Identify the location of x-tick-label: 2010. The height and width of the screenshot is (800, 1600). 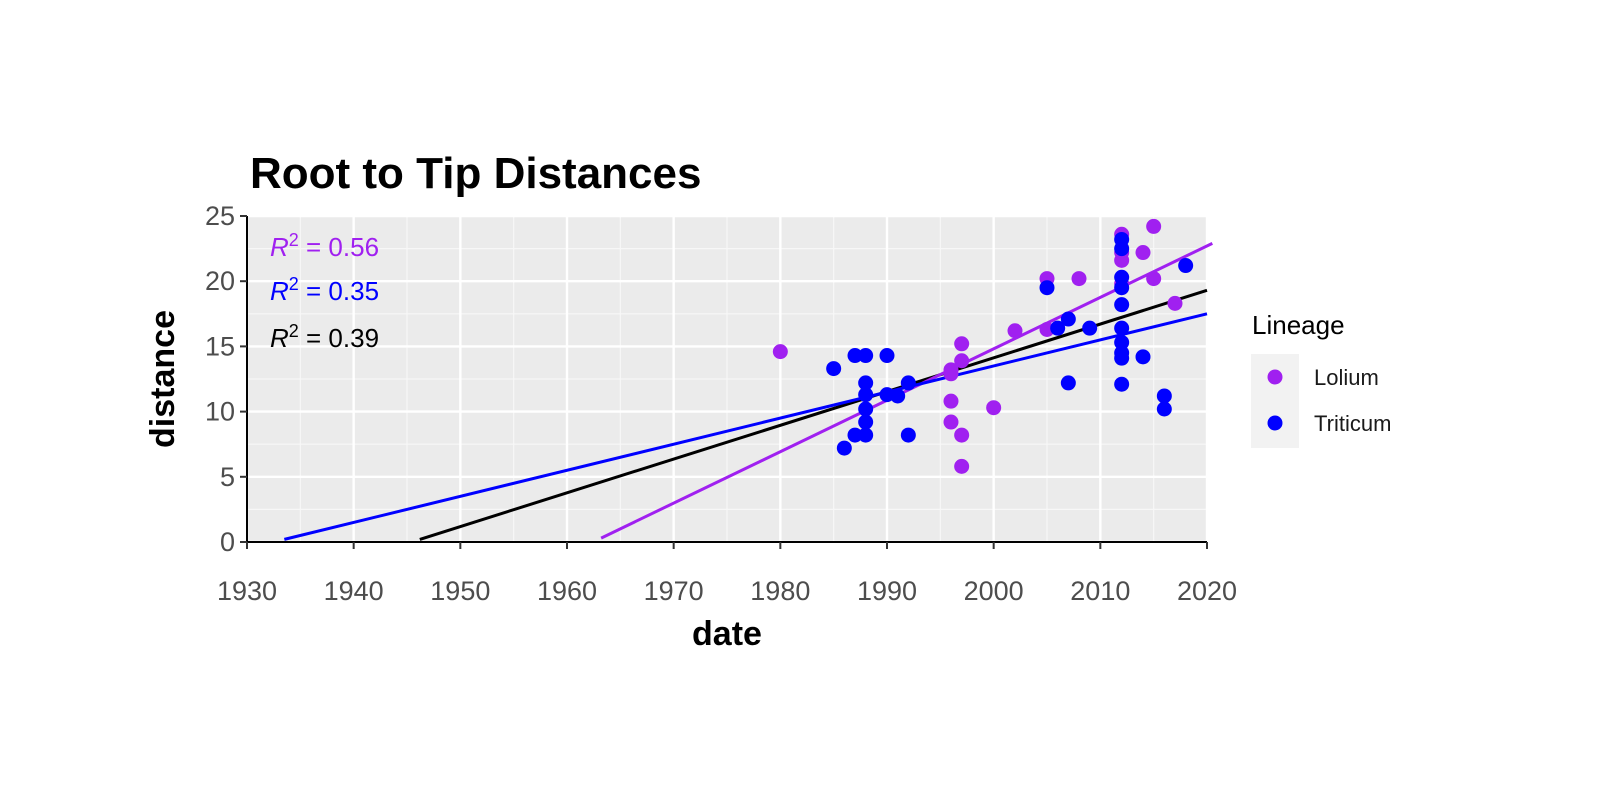
(1100, 591).